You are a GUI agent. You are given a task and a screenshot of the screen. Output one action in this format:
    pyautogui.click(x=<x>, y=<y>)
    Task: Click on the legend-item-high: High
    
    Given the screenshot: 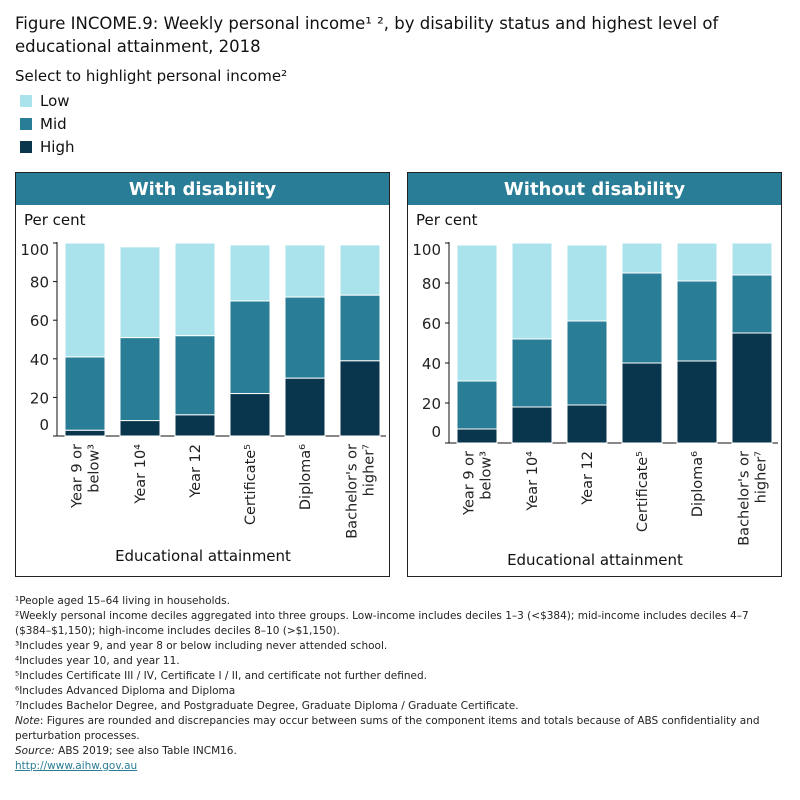 What is the action you would take?
    pyautogui.click(x=47, y=147)
    